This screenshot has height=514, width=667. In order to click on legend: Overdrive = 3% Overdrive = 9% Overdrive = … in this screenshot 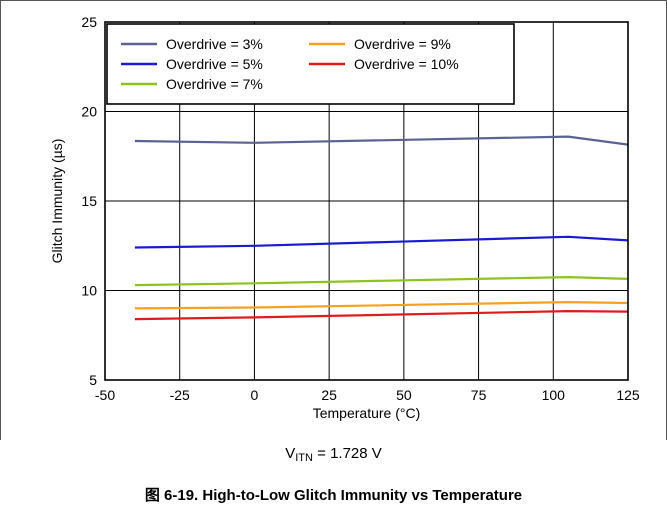, I will do `click(310, 64)`.